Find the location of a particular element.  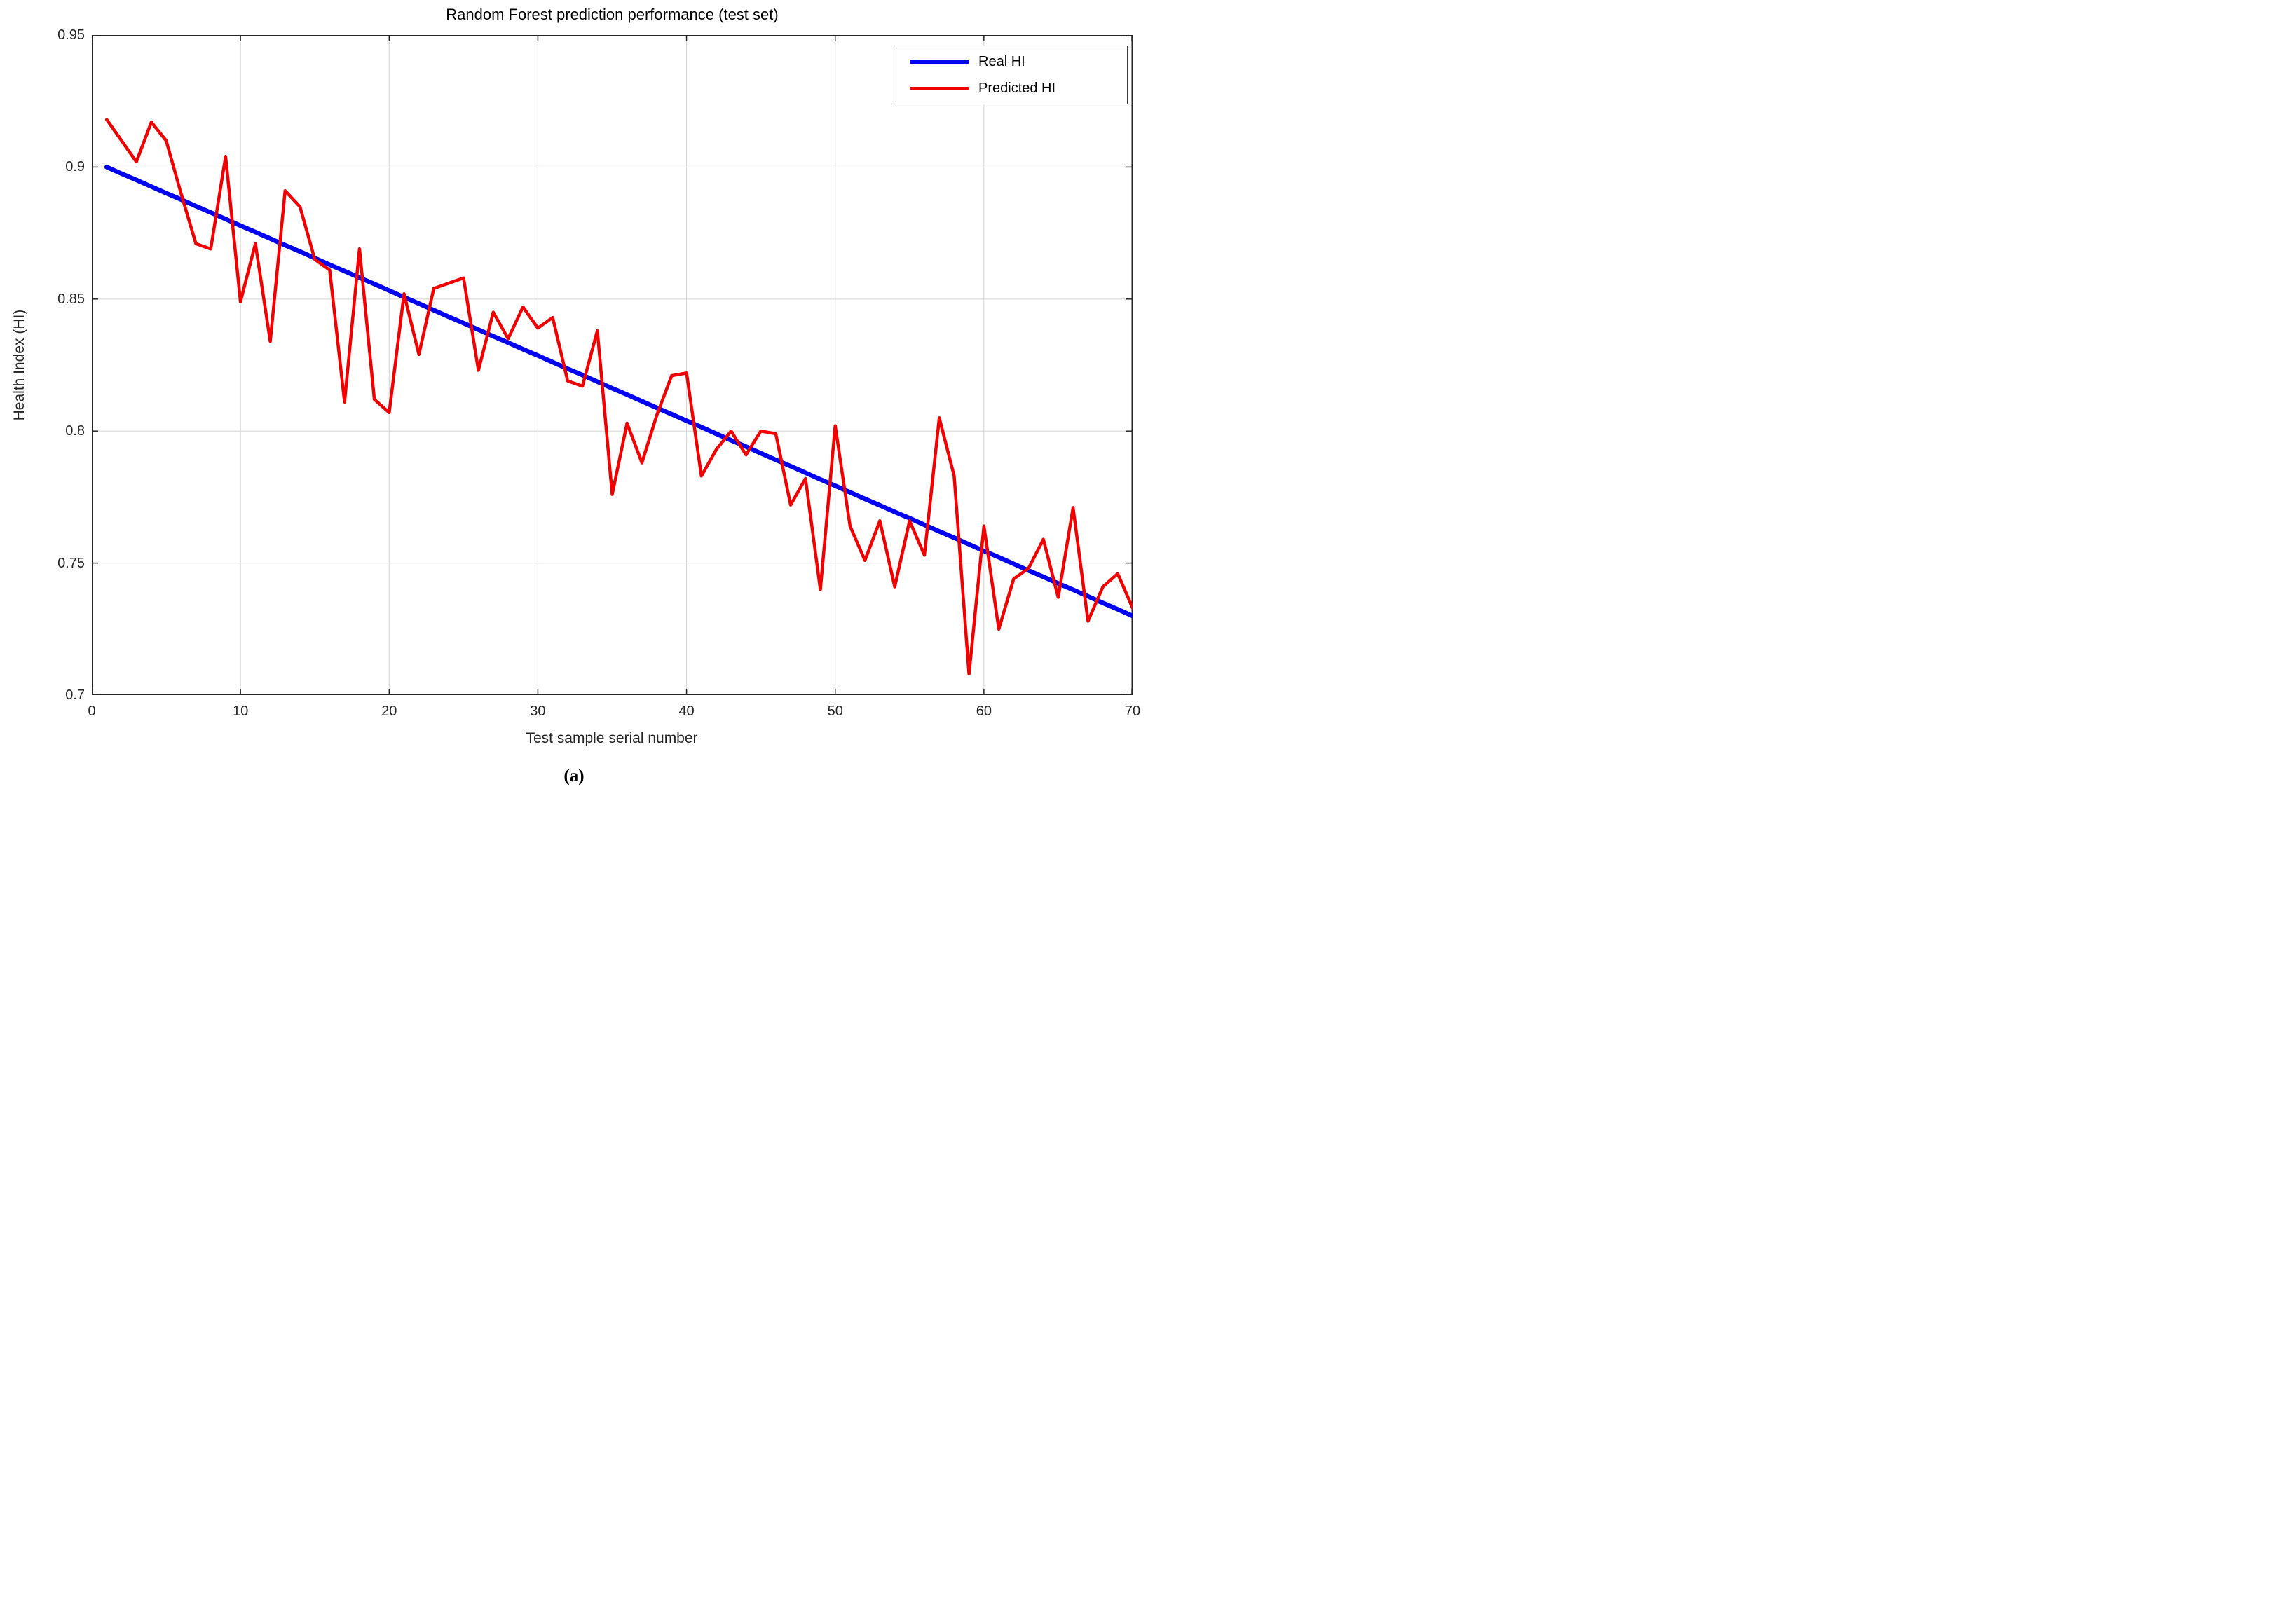

x-tick-label: 60 is located at coordinates (984, 711).